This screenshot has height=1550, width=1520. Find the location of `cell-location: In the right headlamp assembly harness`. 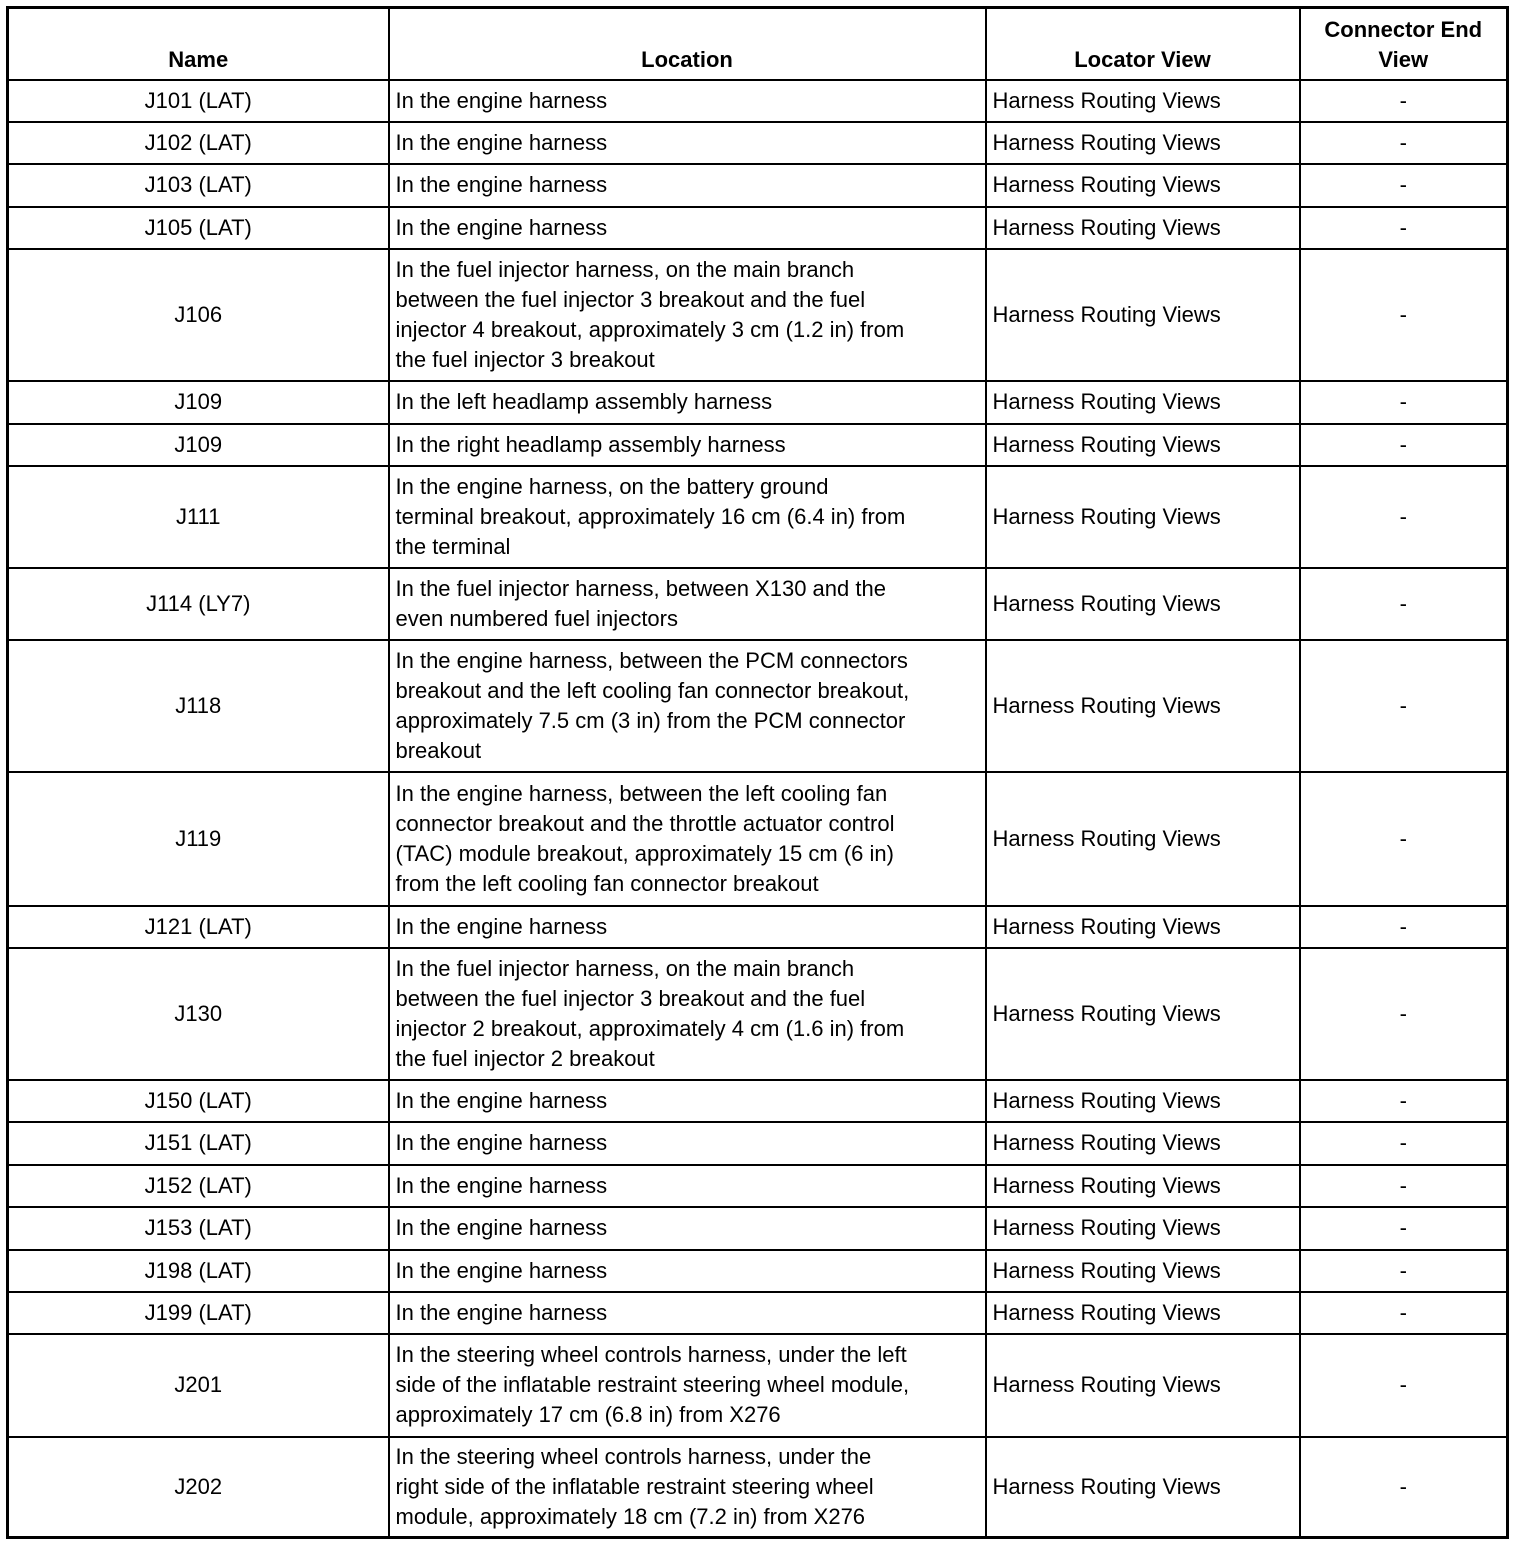

cell-location: In the right headlamp assembly harness is located at coordinates (687, 444).